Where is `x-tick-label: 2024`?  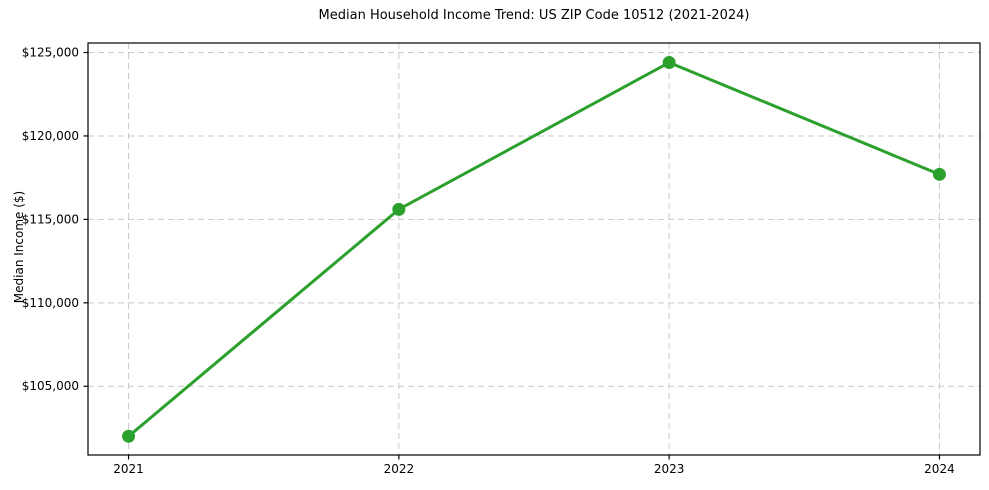 x-tick-label: 2024 is located at coordinates (939, 469).